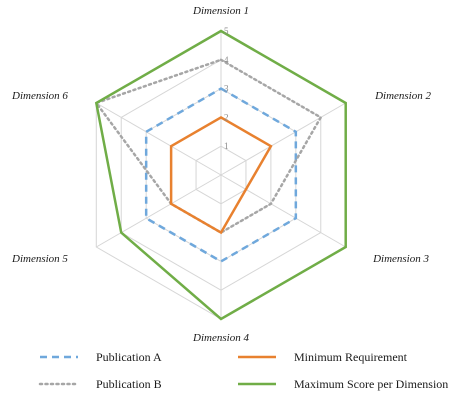 The width and height of the screenshot is (467, 394). I want to click on tick-label-3: 3, so click(226, 89).